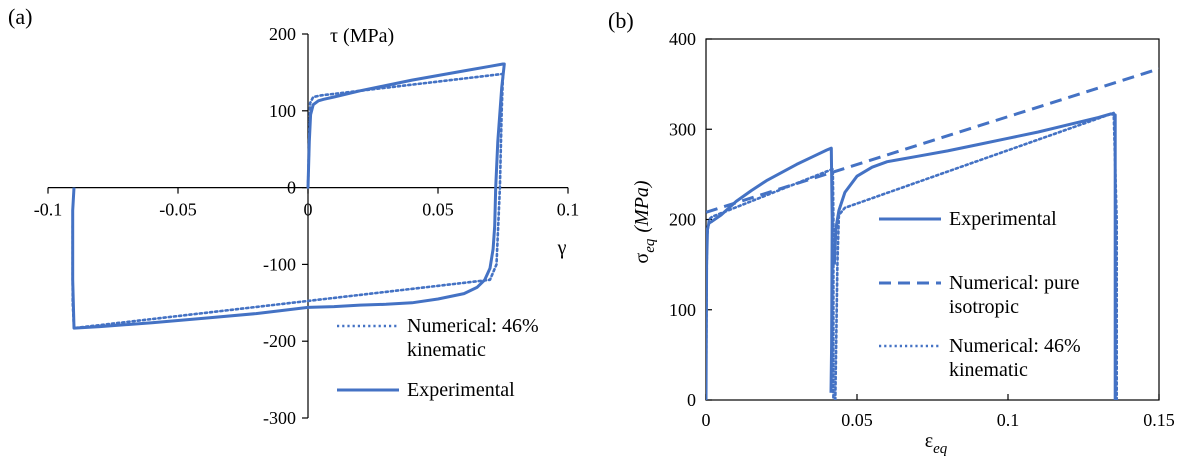 This screenshot has height=459, width=1185. I want to click on legend-label: isotropic, so click(984, 307).